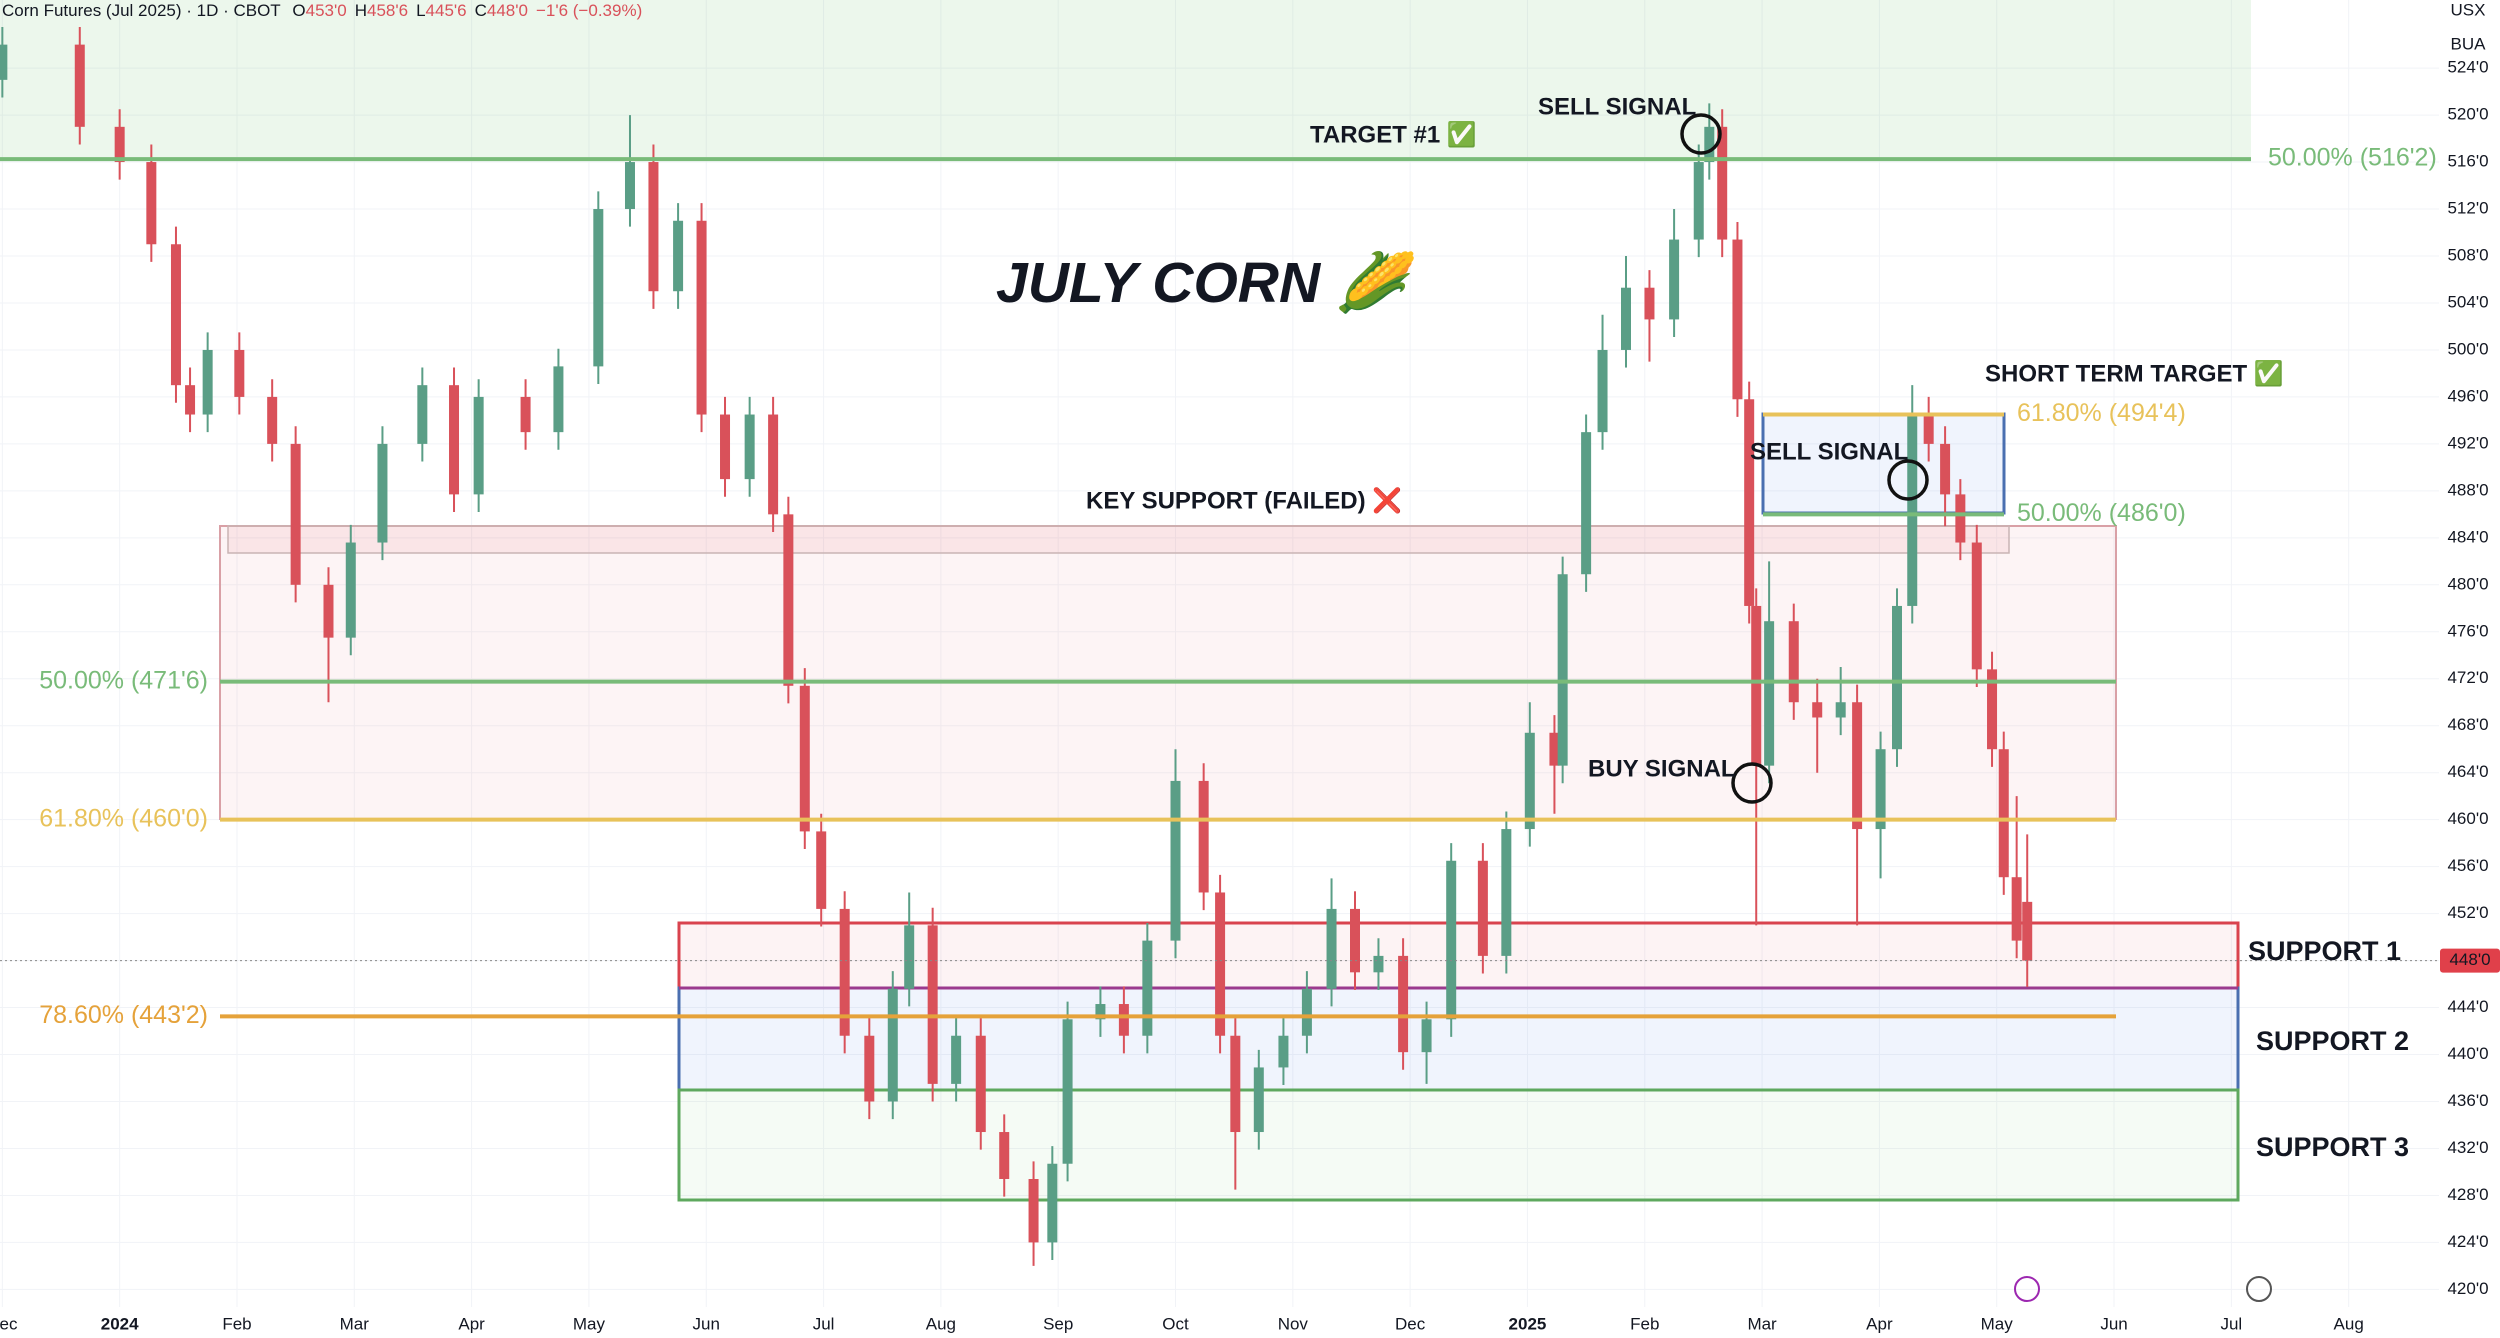 This screenshot has width=2500, height=1338. I want to click on y-tick-label: 508'0, so click(2467, 254).